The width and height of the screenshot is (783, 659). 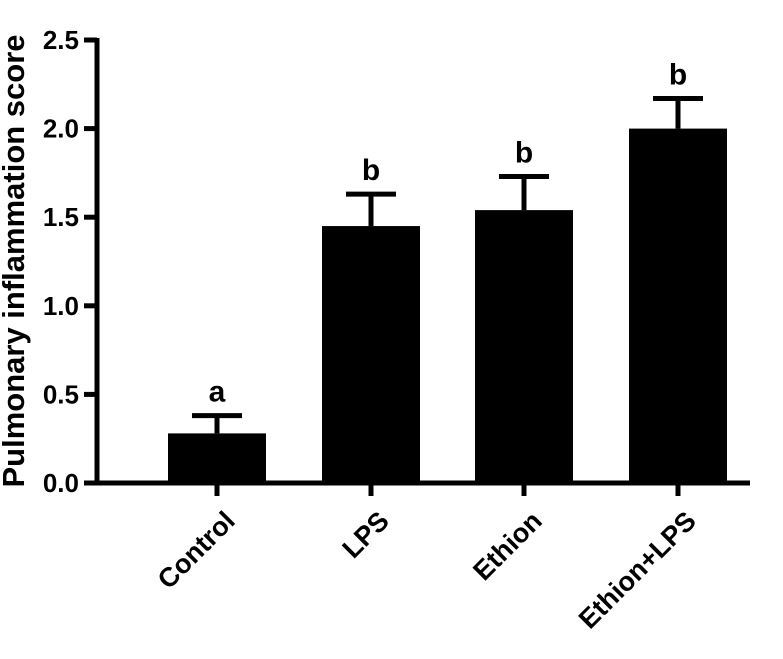 What do you see at coordinates (678, 305) in the screenshot?
I see `bar-ethion-lps` at bounding box center [678, 305].